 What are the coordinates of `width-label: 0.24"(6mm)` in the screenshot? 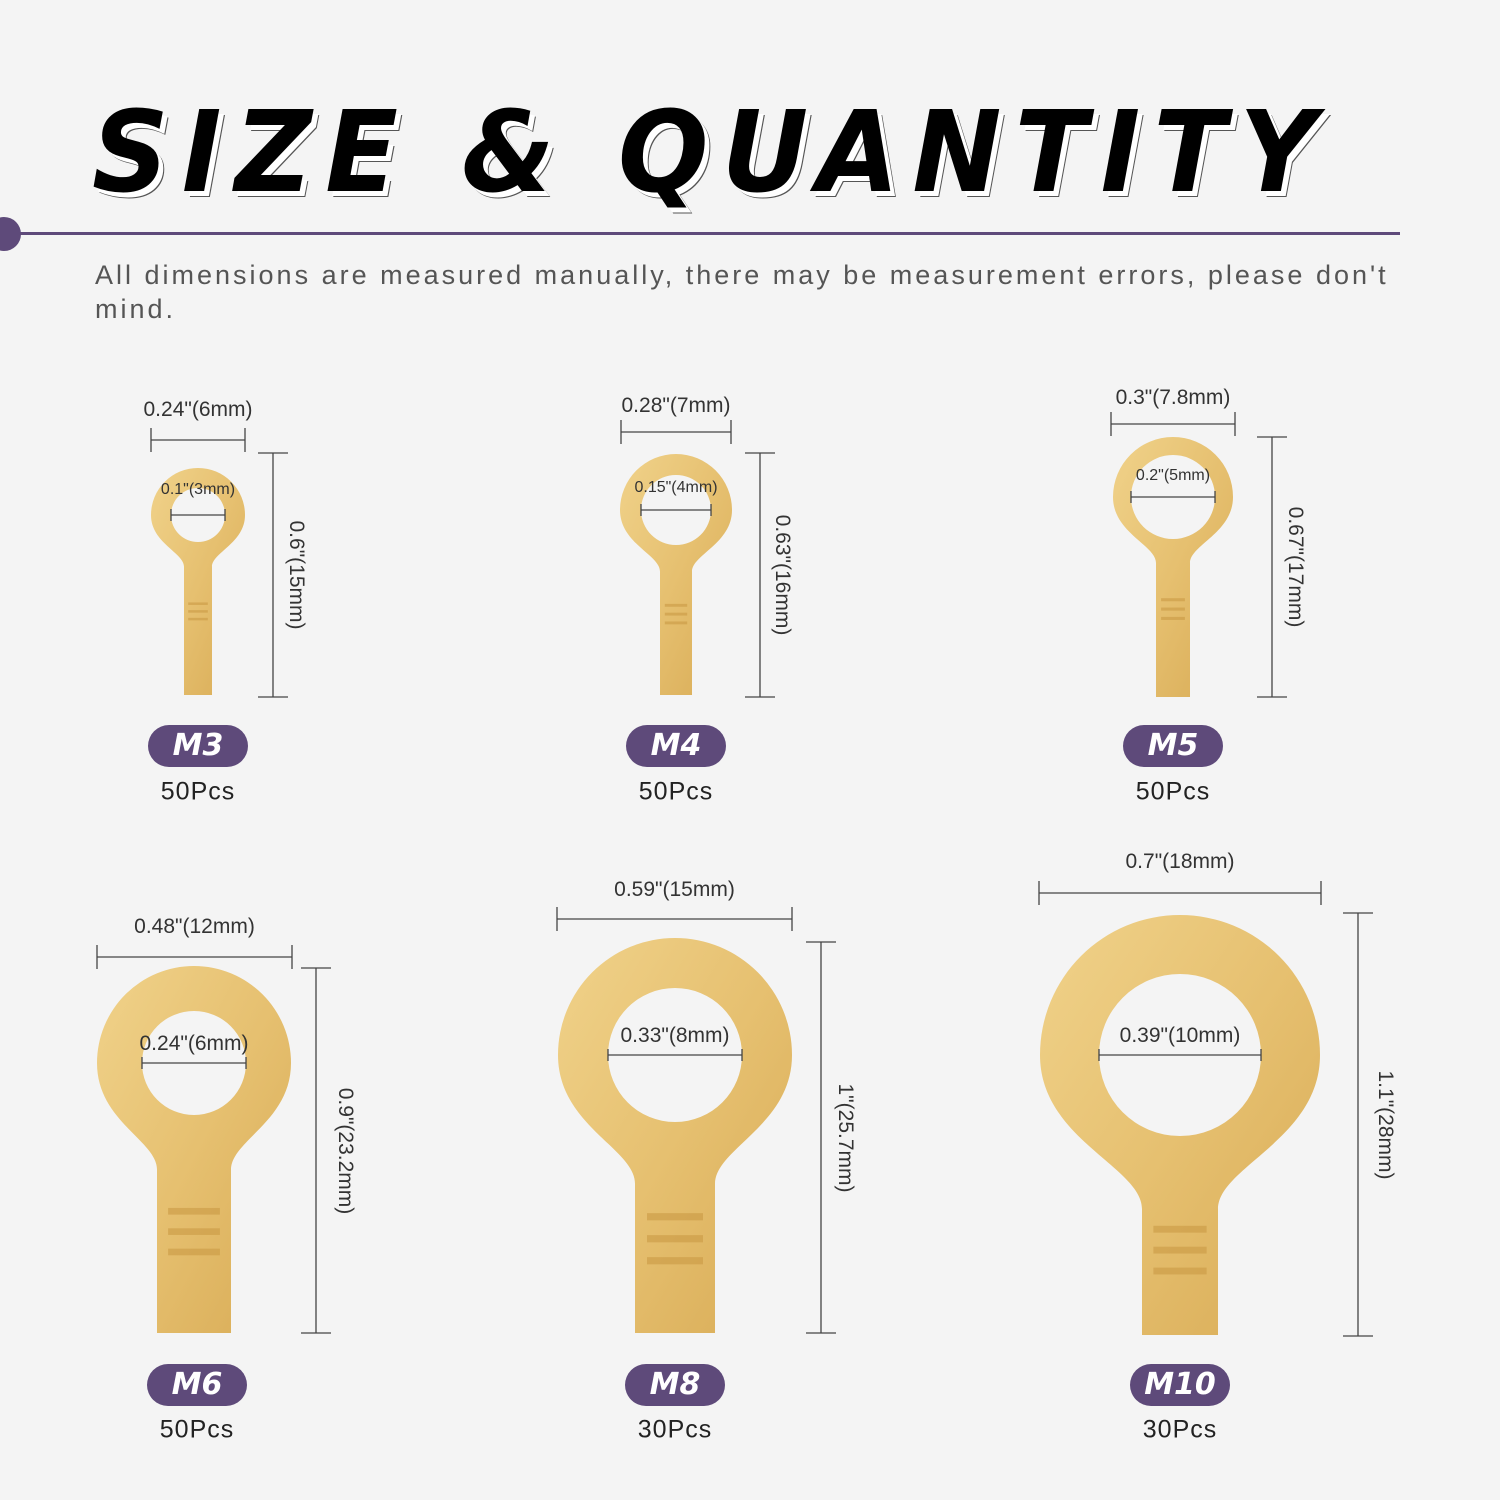 It's located at (198, 409).